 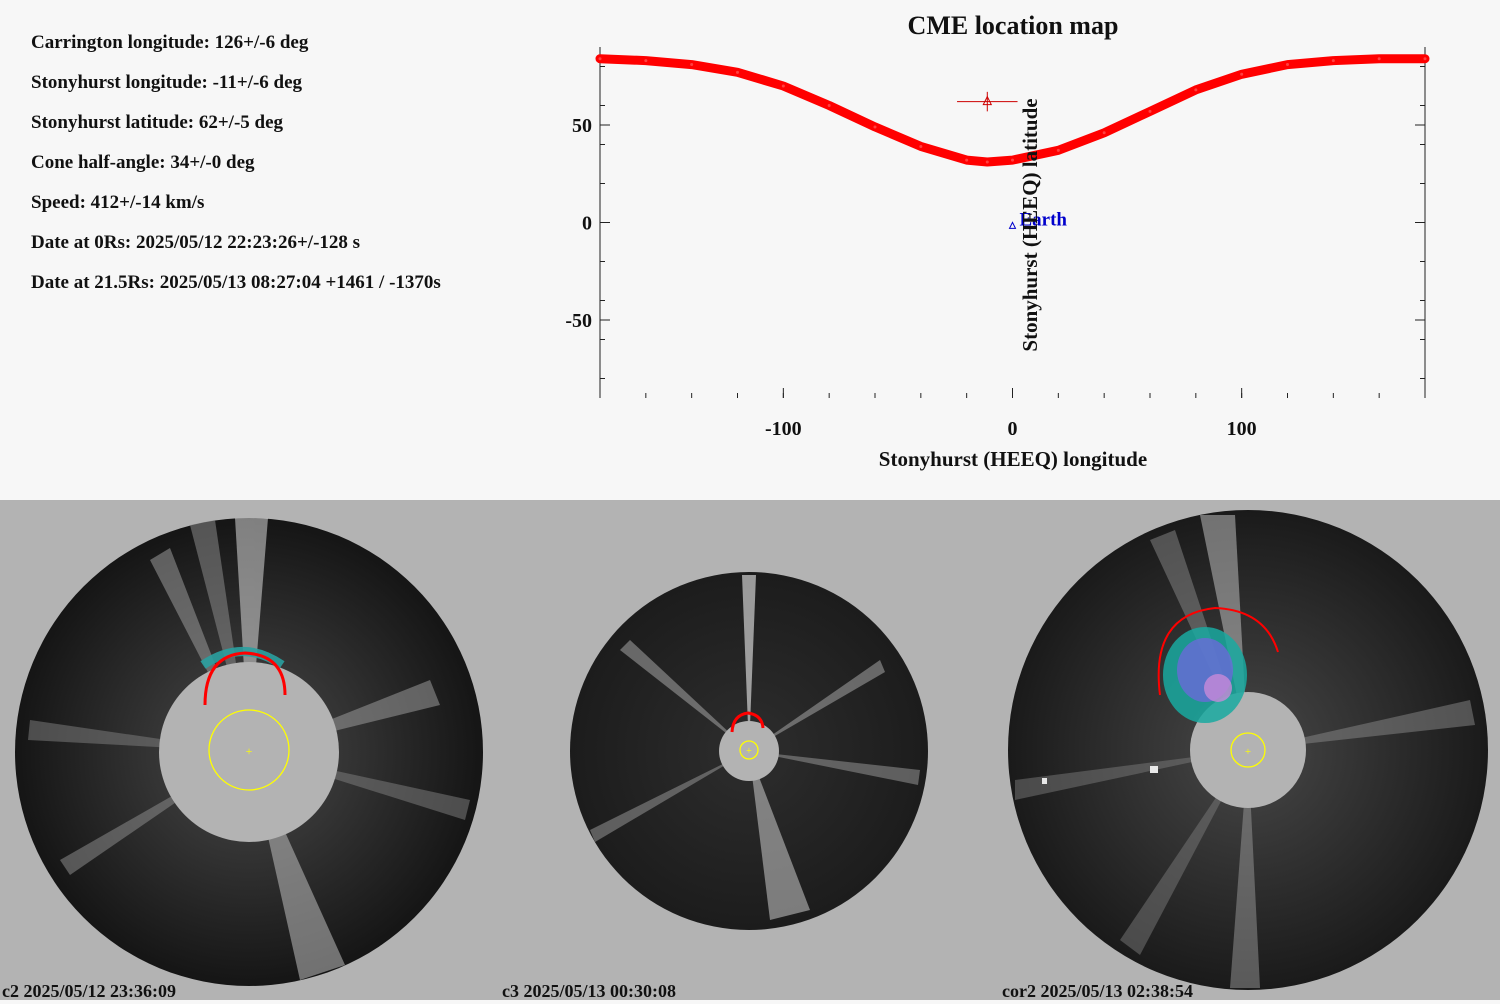 I want to click on c3-streamers, so click(x=755, y=747).